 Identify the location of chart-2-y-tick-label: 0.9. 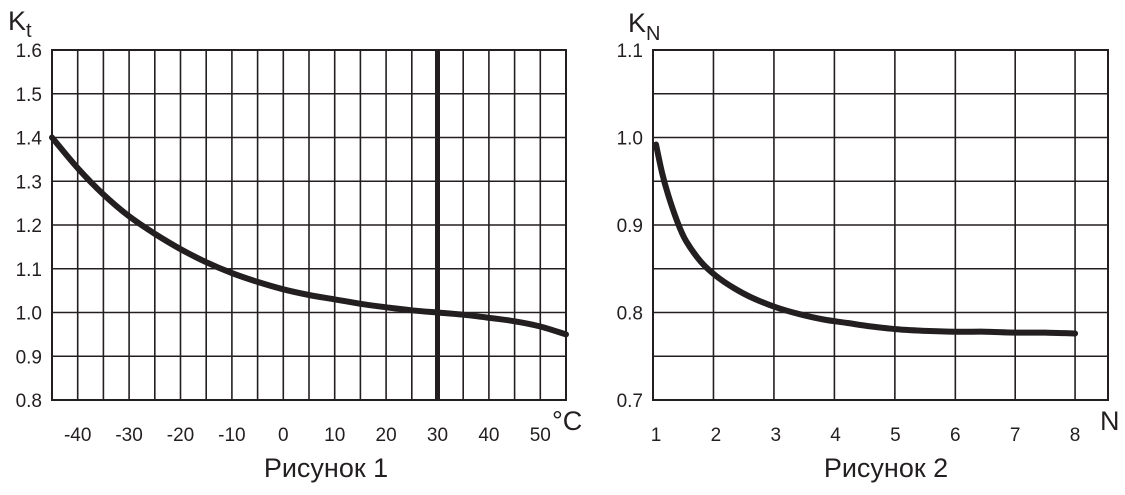
(630, 226).